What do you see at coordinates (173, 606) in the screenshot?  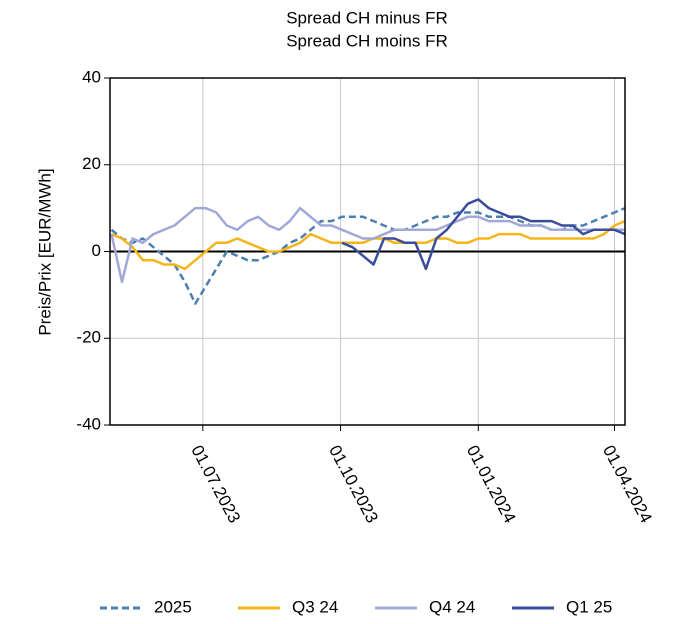 I see `legend-label: 2025` at bounding box center [173, 606].